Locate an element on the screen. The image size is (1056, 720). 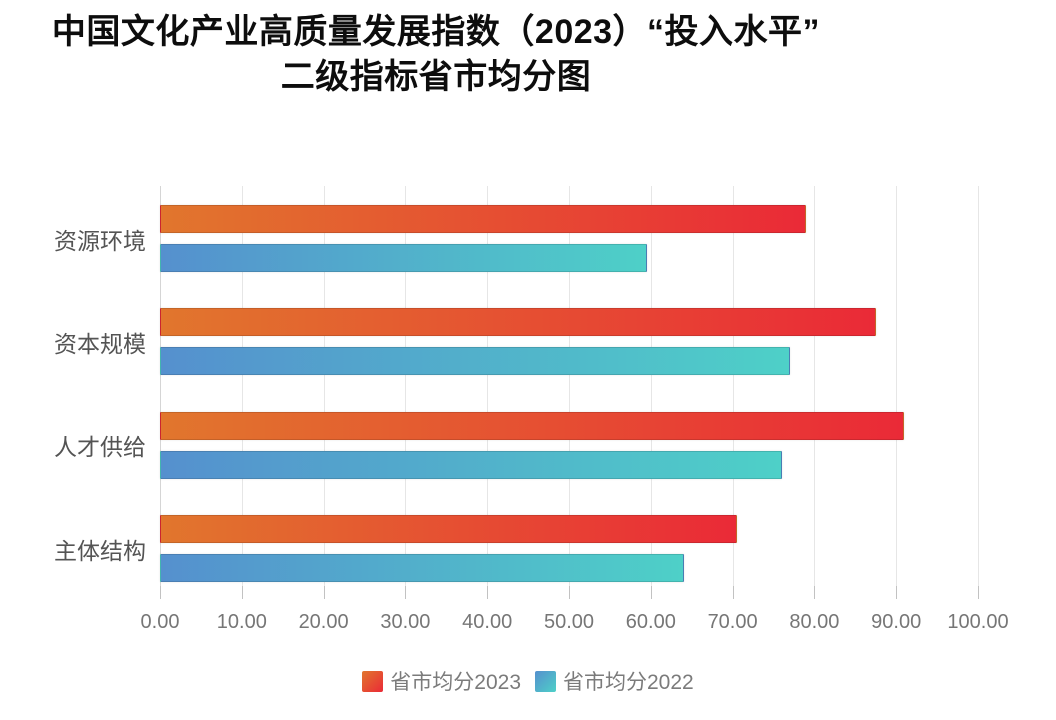
x-tick-label: 10.00 is located at coordinates (241, 622).